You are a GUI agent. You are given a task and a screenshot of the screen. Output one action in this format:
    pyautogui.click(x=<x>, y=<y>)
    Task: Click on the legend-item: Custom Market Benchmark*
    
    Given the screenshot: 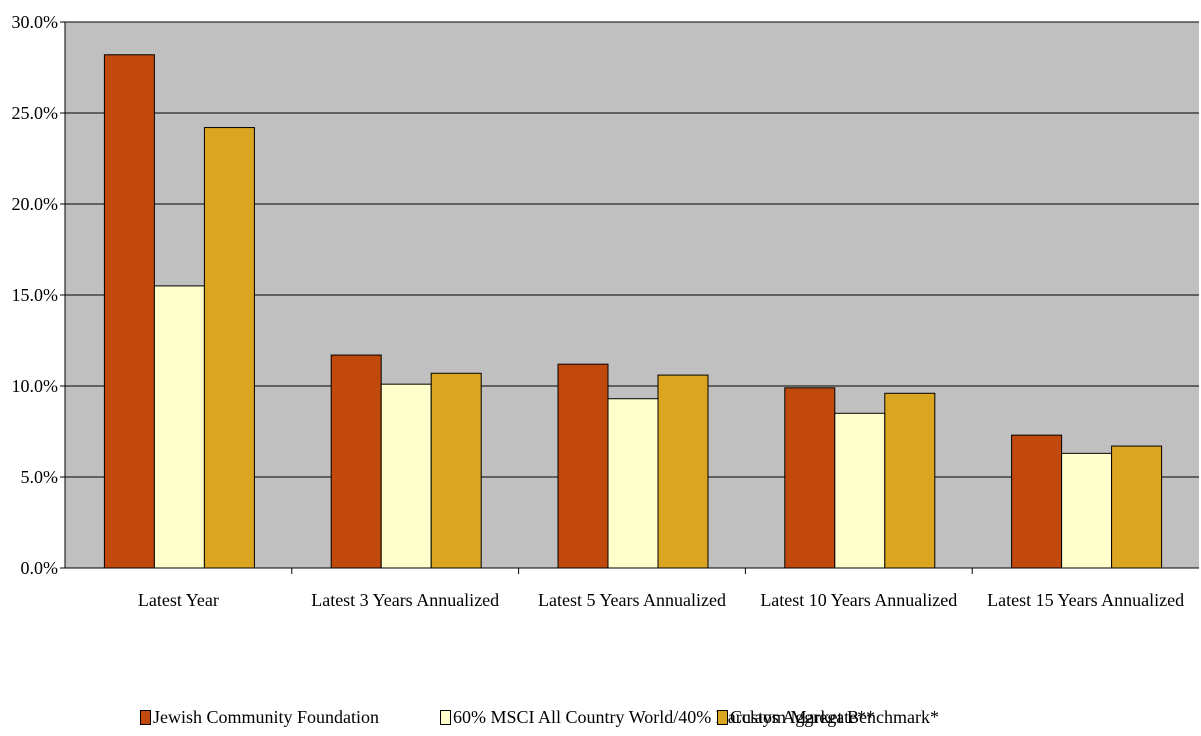 What is the action you would take?
    pyautogui.click(x=828, y=717)
    